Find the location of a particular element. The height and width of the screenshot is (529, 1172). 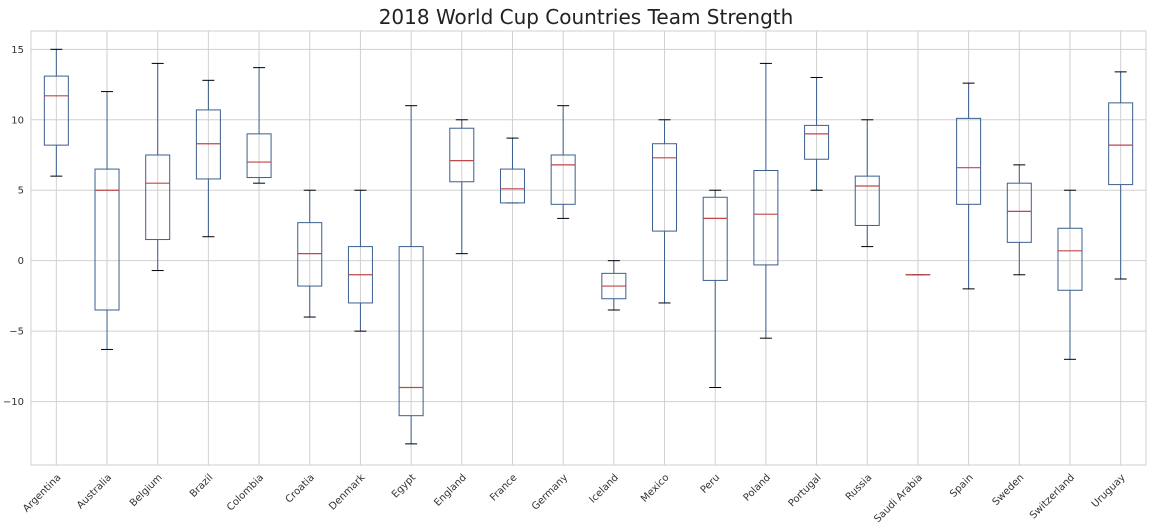

x-tick-label: Russia is located at coordinates (859, 487).